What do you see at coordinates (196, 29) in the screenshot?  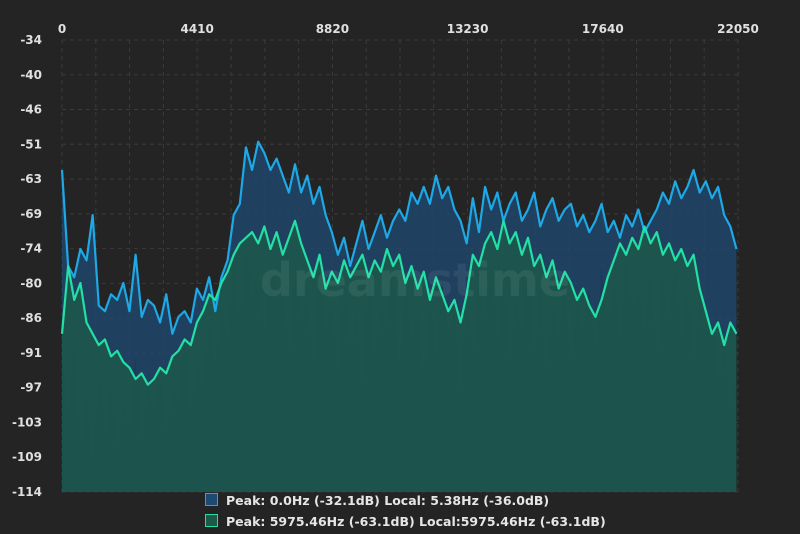 I see `x-tick-label: 4410` at bounding box center [196, 29].